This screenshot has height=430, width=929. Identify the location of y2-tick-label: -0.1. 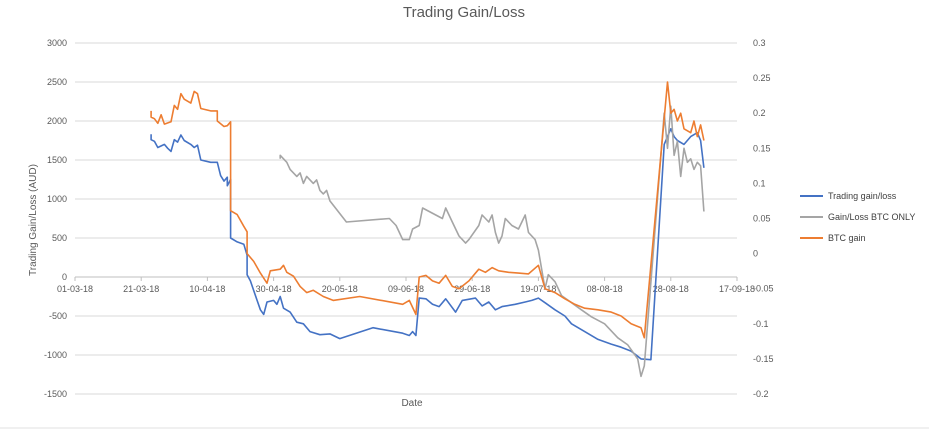
(761, 324).